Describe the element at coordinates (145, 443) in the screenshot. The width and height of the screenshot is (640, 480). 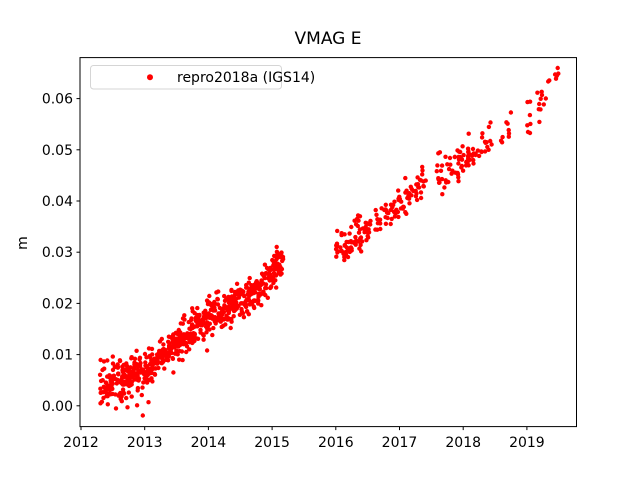
I see `x-tick-label: 2013` at that location.